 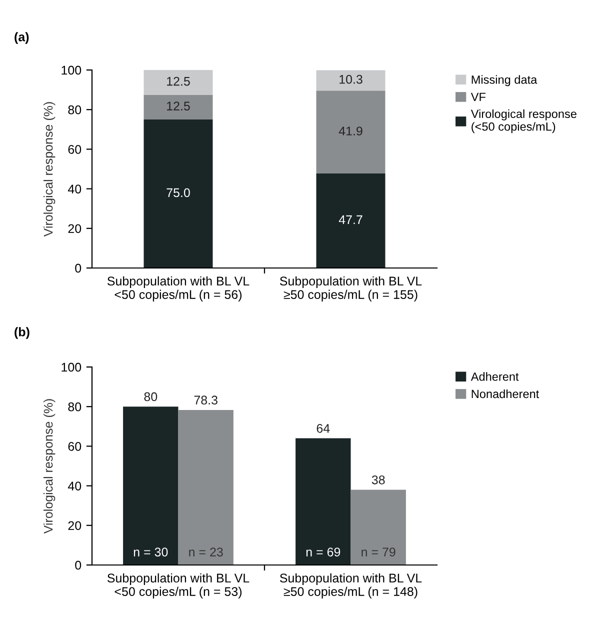 I want to click on x-tick-label: Subpopulation with BL VL <50 copies/mL (n = 56), so click(x=178, y=289).